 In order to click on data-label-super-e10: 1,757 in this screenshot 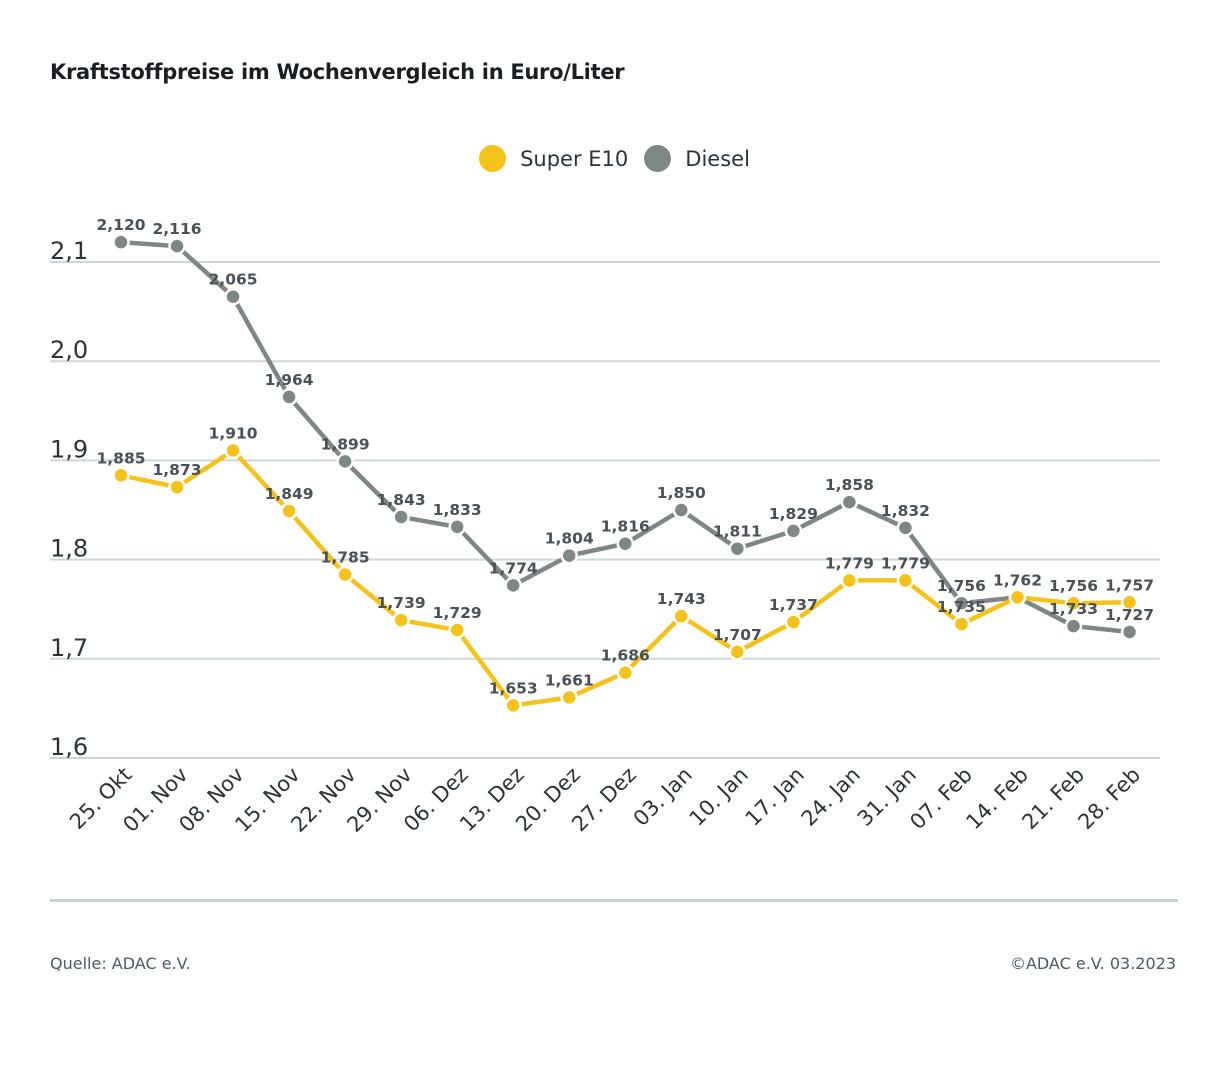, I will do `click(1129, 585)`.